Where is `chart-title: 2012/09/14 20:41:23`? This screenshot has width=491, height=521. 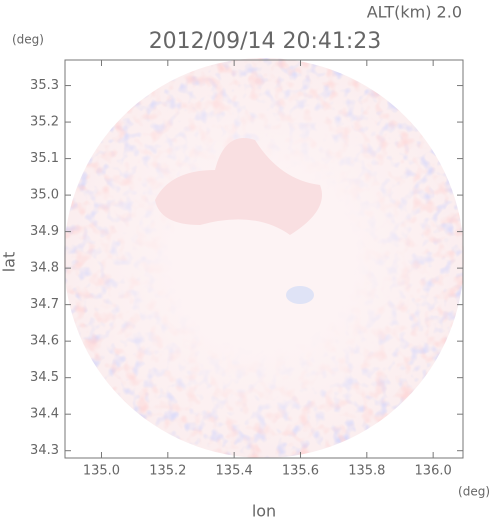
chart-title: 2012/09/14 20:41:23 is located at coordinates (265, 41).